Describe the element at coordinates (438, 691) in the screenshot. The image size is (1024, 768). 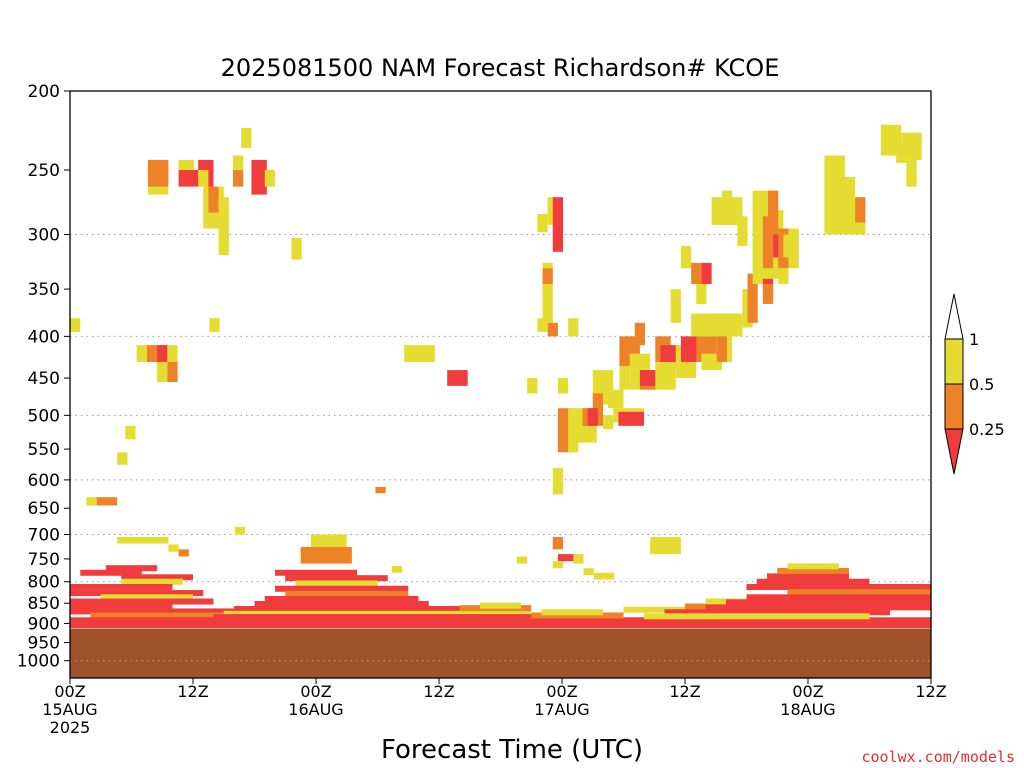
I see `x-tick-label-36-0: 12Z` at that location.